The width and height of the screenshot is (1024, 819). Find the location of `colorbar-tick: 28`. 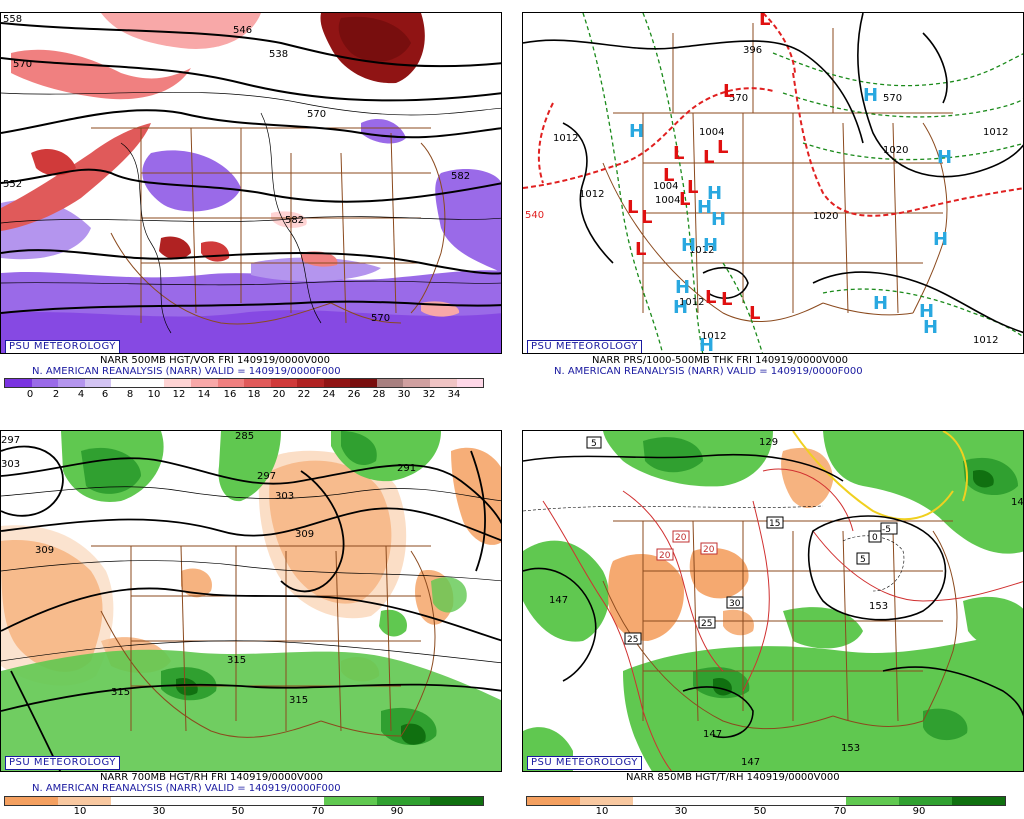

colorbar-tick: 28 is located at coordinates (379, 394).